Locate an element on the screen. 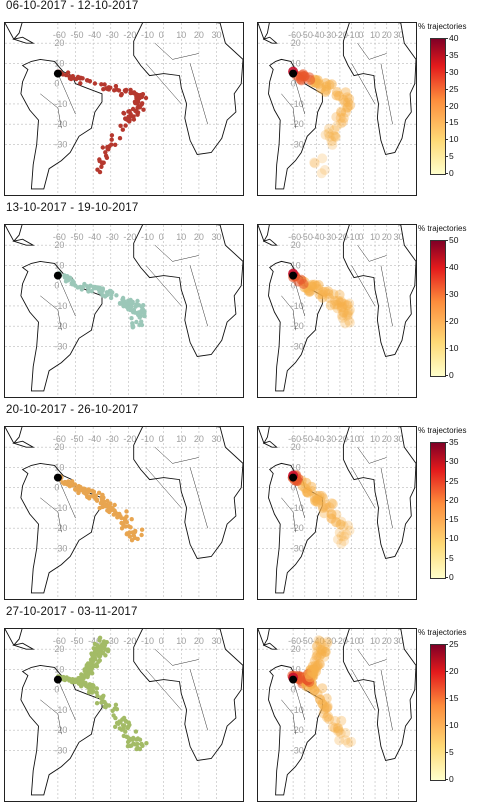 The height and width of the screenshot is (811, 500). lon-label: 30 is located at coordinates (398, 35).